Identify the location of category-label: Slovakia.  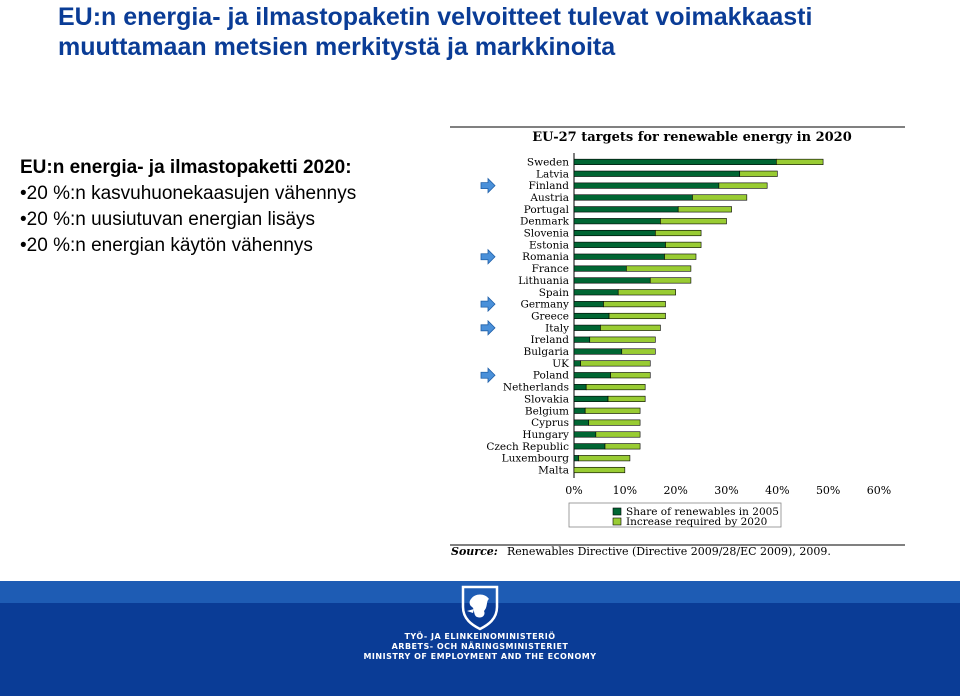
(546, 399).